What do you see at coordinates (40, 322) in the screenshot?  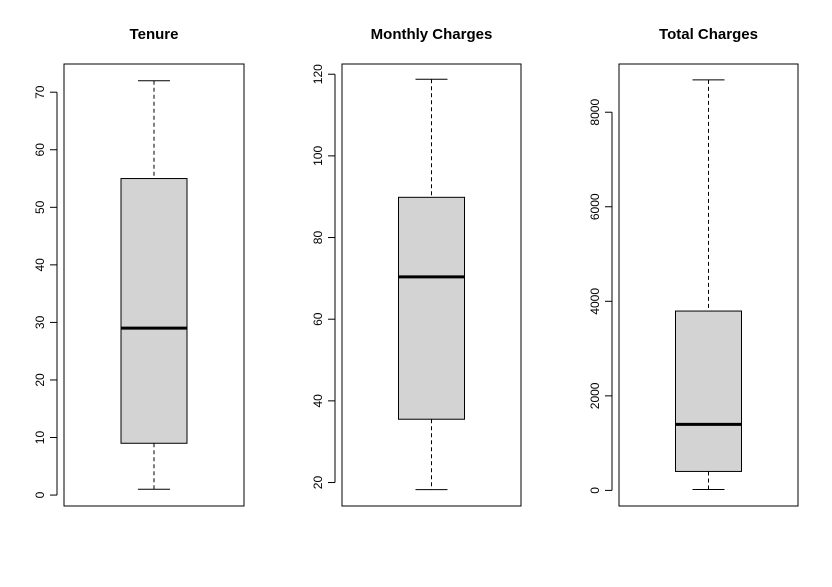 I see `y-tick-label-tenure-3: 30` at bounding box center [40, 322].